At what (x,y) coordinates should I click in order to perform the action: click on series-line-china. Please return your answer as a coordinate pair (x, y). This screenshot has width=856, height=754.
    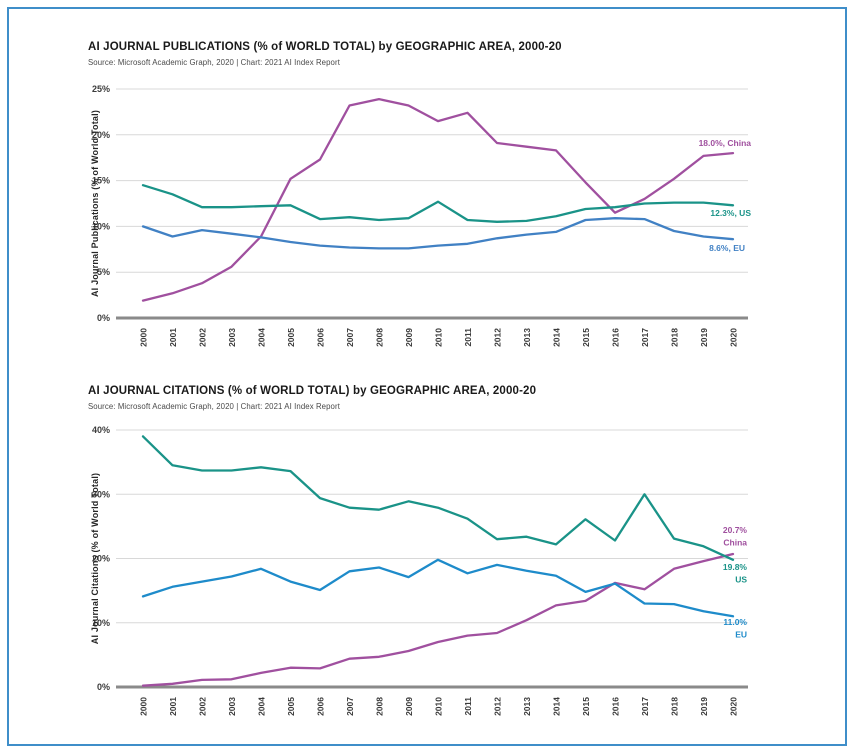
    Looking at the image, I should click on (438, 619).